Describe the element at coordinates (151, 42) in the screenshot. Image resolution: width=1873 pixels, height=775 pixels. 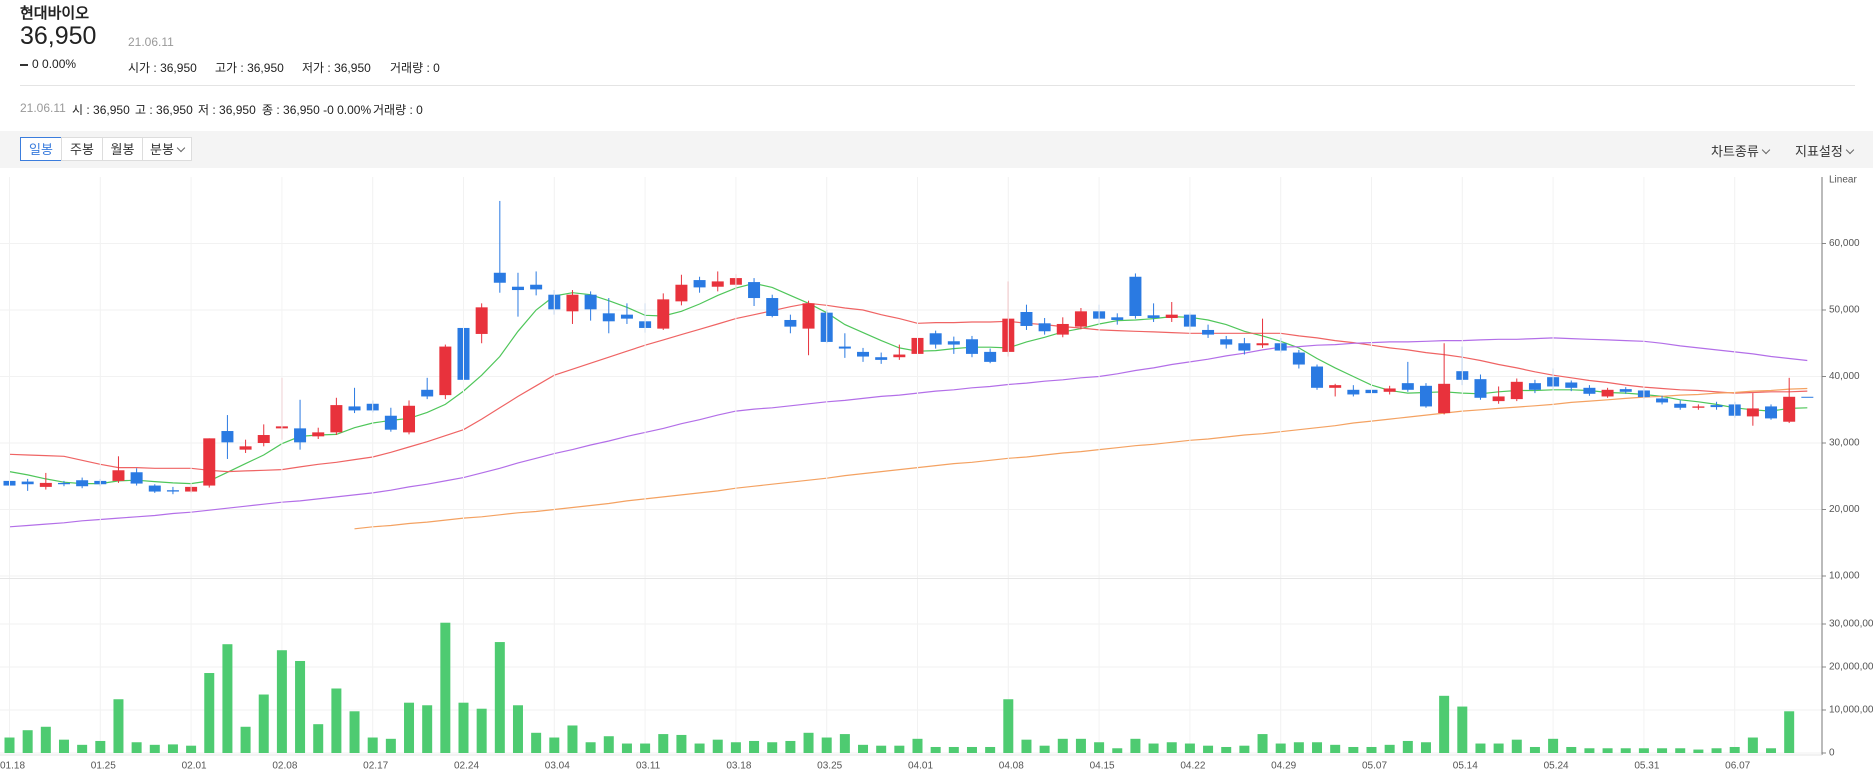
I see `quote-date: 21.06.11` at that location.